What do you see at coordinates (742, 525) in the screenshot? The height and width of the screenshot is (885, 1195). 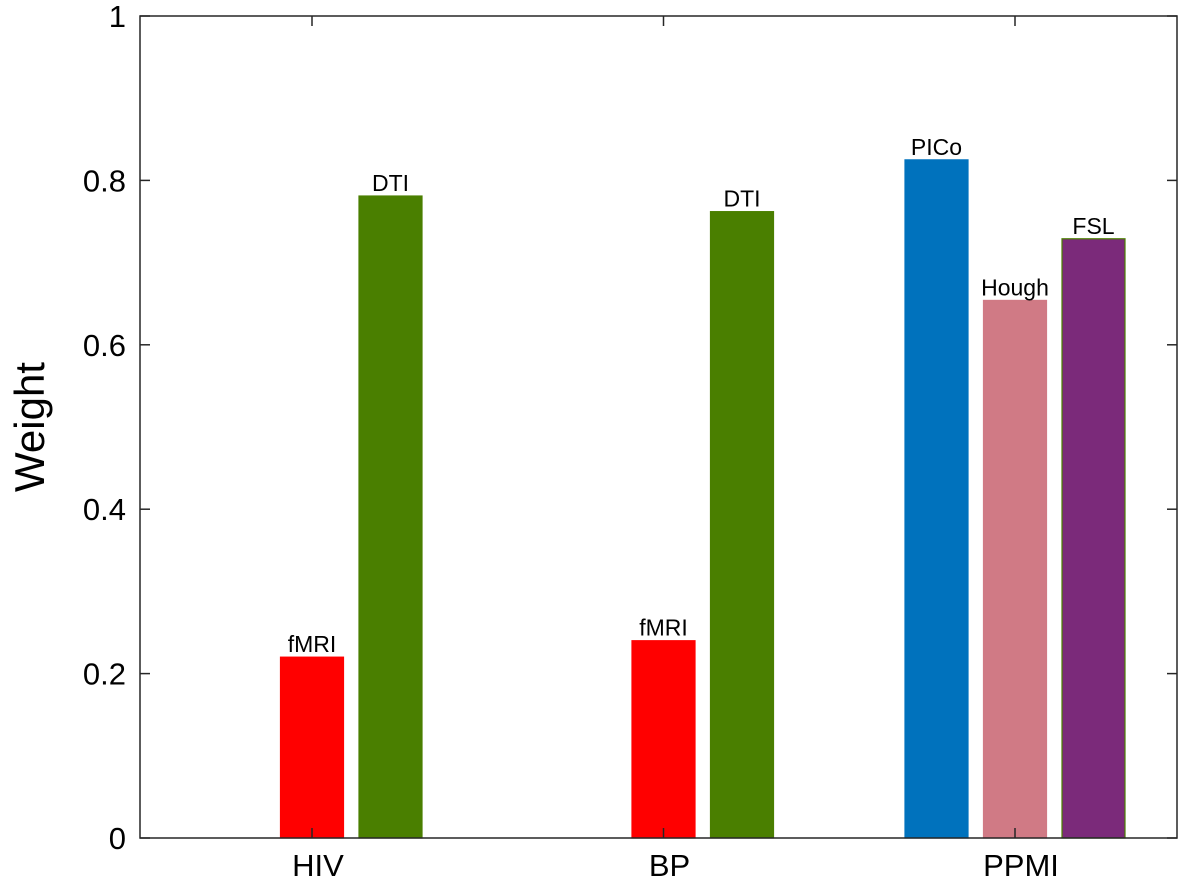 I see `bar-bp-dti` at bounding box center [742, 525].